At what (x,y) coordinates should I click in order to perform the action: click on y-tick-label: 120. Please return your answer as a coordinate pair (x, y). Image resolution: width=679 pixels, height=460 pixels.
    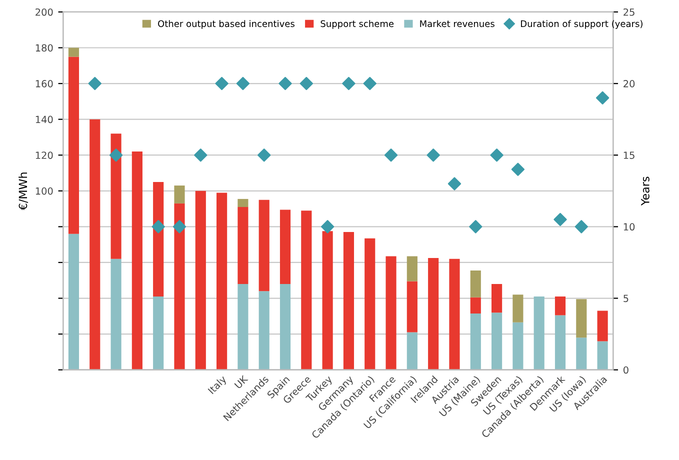
    Looking at the image, I should click on (44, 155).